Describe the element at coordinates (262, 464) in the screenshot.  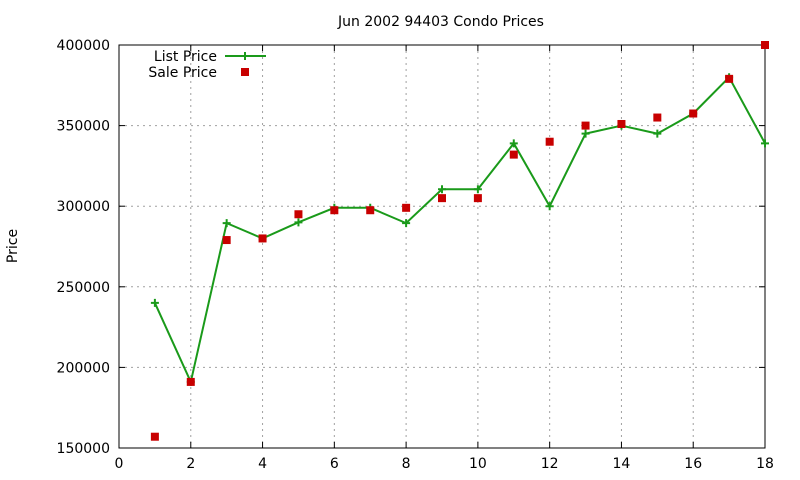
I see `x-tick-label: 4` at that location.